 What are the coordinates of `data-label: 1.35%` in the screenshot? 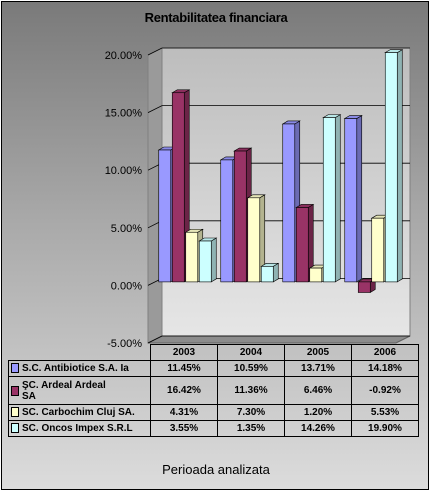 It's located at (251, 428).